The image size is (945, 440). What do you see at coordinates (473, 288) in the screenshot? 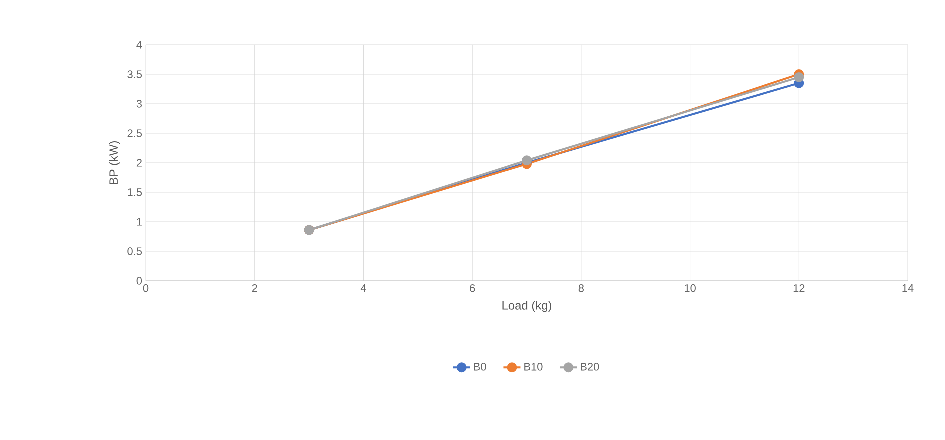
I see `x-tick-label: 6` at bounding box center [473, 288].